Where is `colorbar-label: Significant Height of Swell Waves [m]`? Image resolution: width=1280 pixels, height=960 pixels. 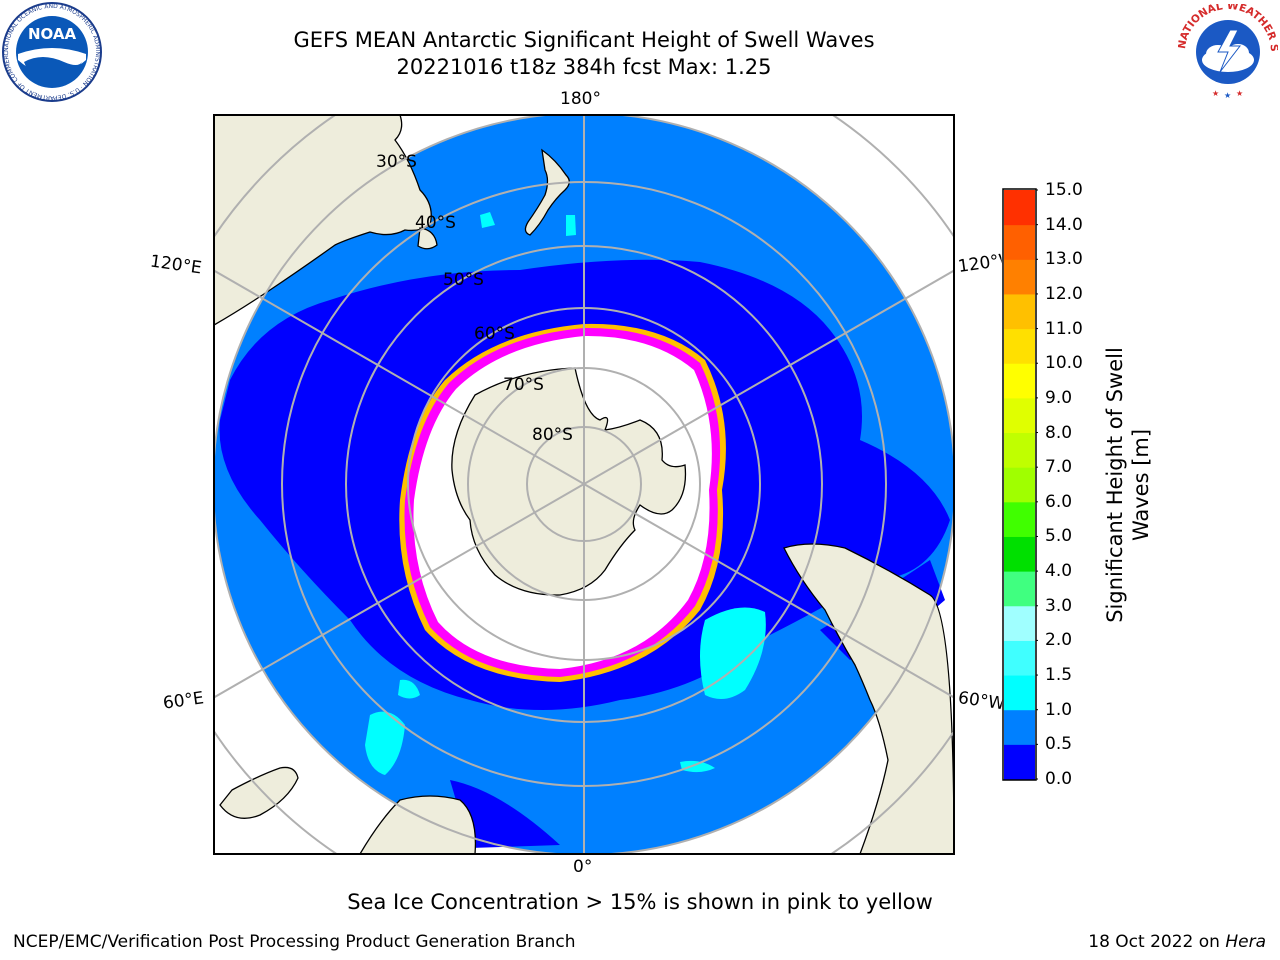 colorbar-label: Significant Height of Swell Waves [m] is located at coordinates (1128, 485).